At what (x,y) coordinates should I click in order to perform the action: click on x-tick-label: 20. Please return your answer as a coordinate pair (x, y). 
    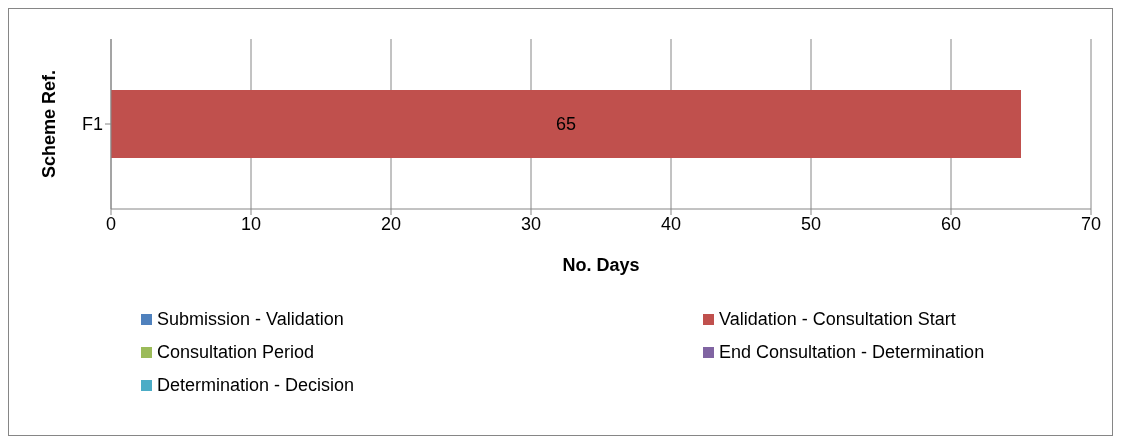
    Looking at the image, I should click on (391, 223).